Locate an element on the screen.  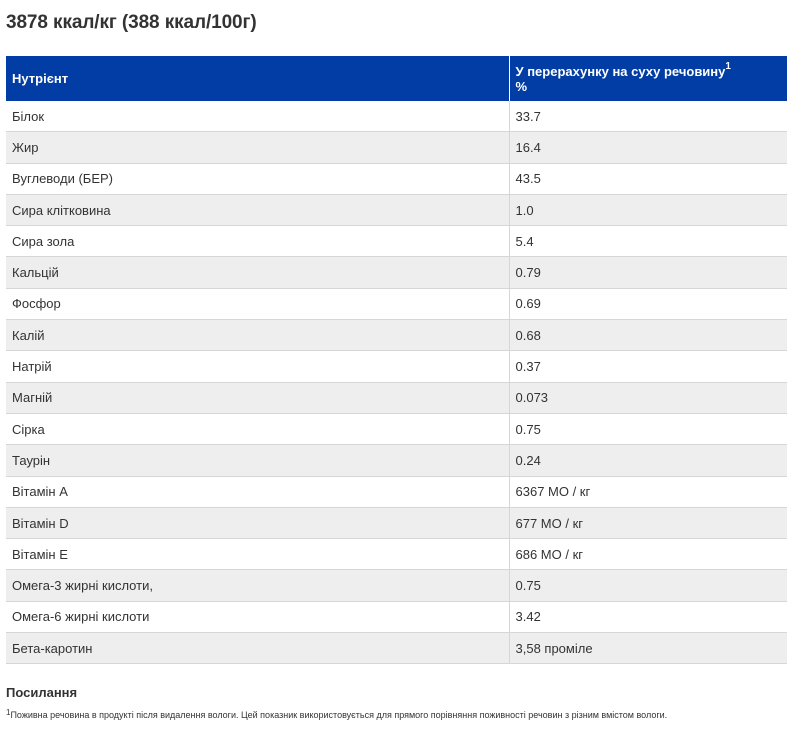
nutrient-value: 0.37 is located at coordinates (647, 366).